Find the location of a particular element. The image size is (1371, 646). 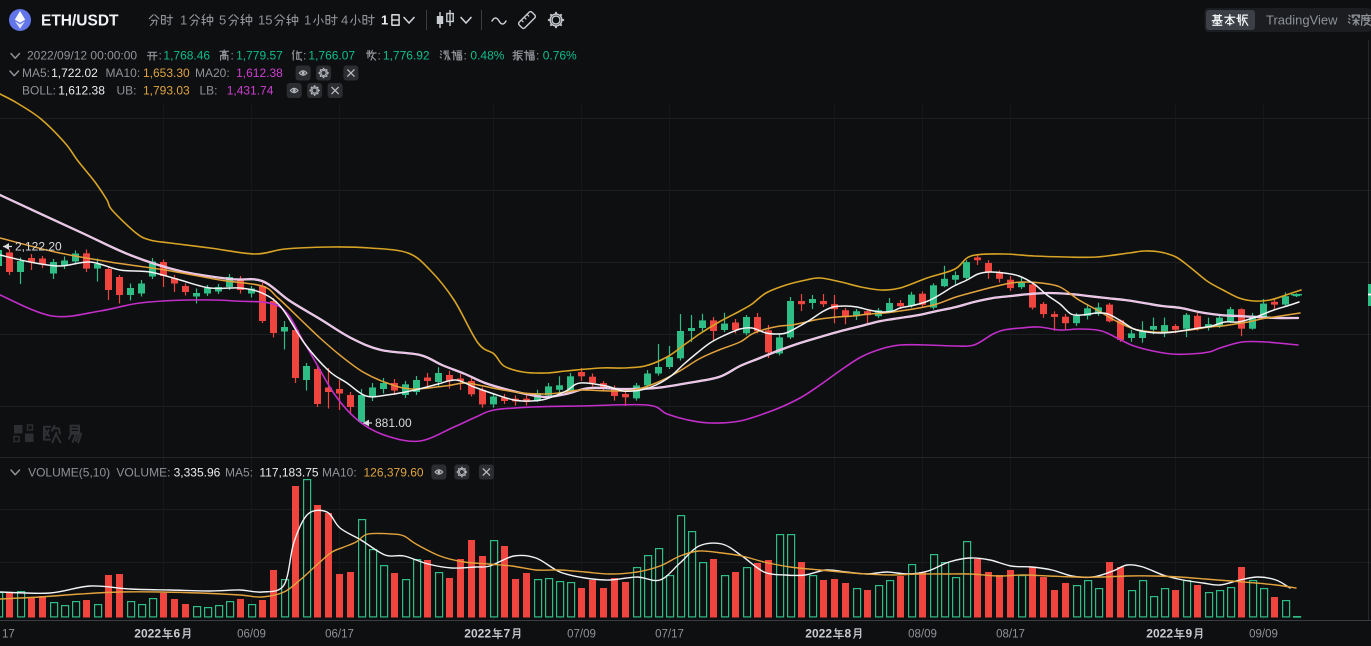

svg-text: ETH/USDT is located at coordinates (80, 21).